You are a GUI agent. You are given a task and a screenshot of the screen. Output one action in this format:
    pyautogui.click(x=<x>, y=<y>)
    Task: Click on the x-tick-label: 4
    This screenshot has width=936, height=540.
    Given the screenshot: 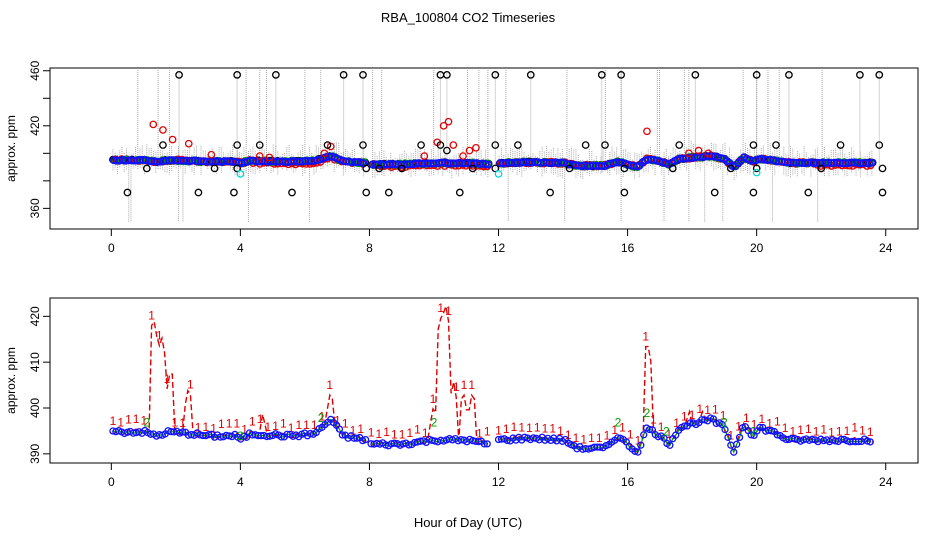 What is the action you would take?
    pyautogui.click(x=240, y=482)
    